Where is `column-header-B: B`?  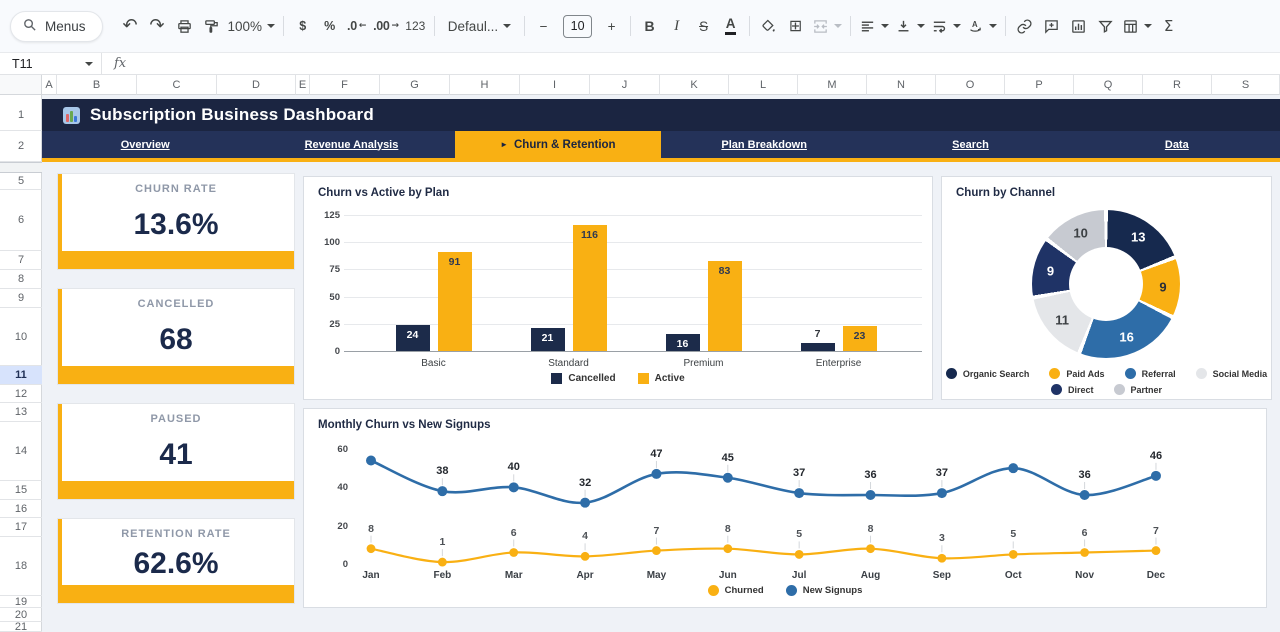
column-header-B: B is located at coordinates (97, 85).